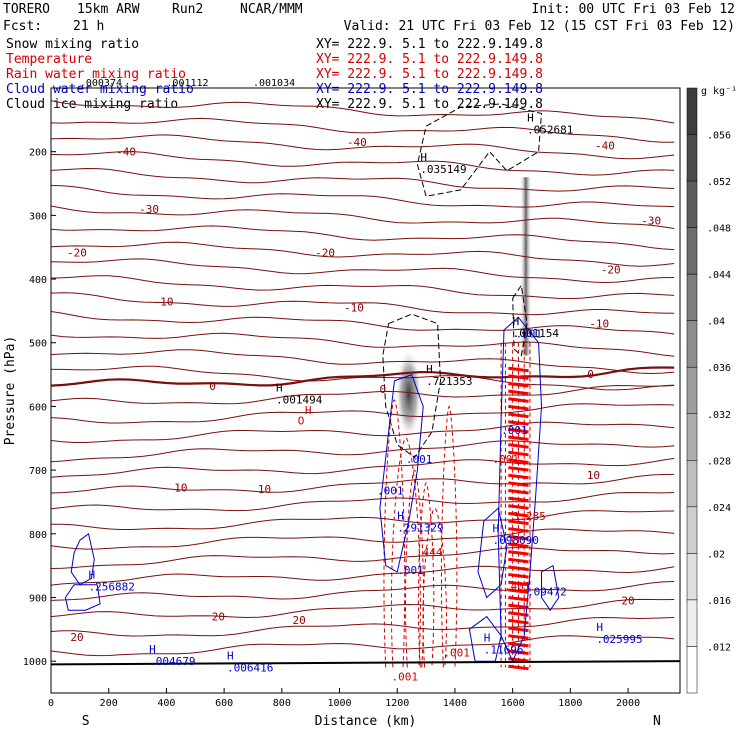 Image resolution: width=740 pixels, height=740 pixels. Describe the element at coordinates (108, 9) in the screenshot. I see `resolution-label: 15km ARW` at that location.